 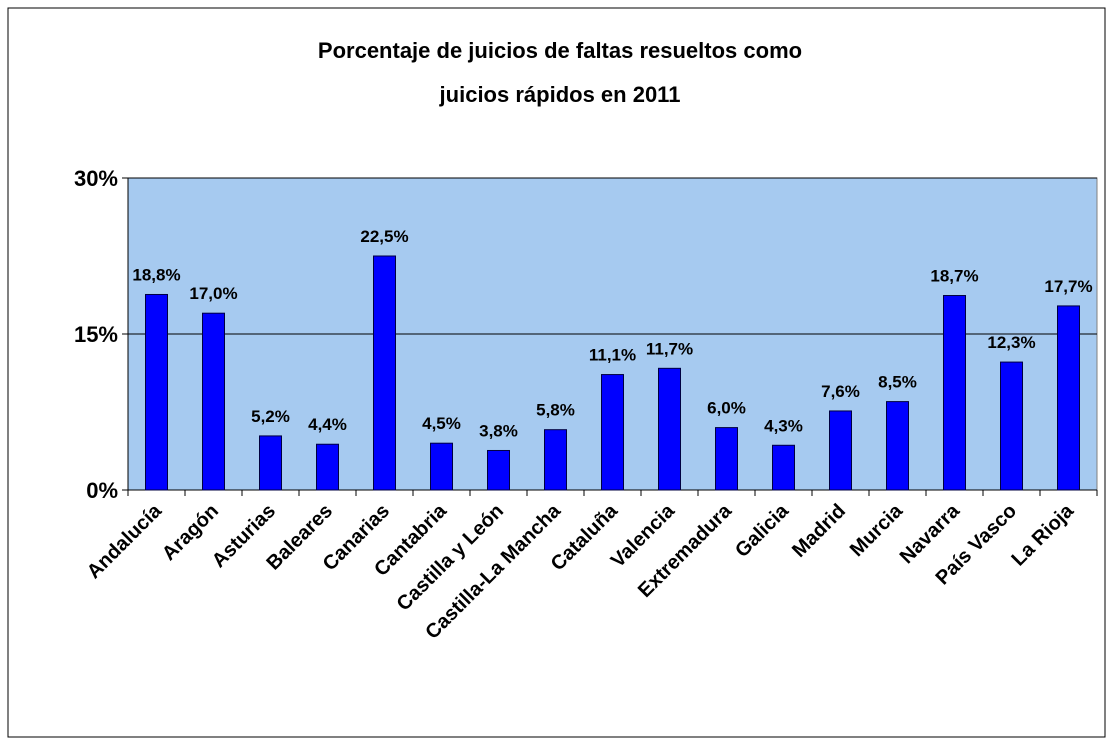 I want to click on value-label: 18,8%, so click(x=156, y=274).